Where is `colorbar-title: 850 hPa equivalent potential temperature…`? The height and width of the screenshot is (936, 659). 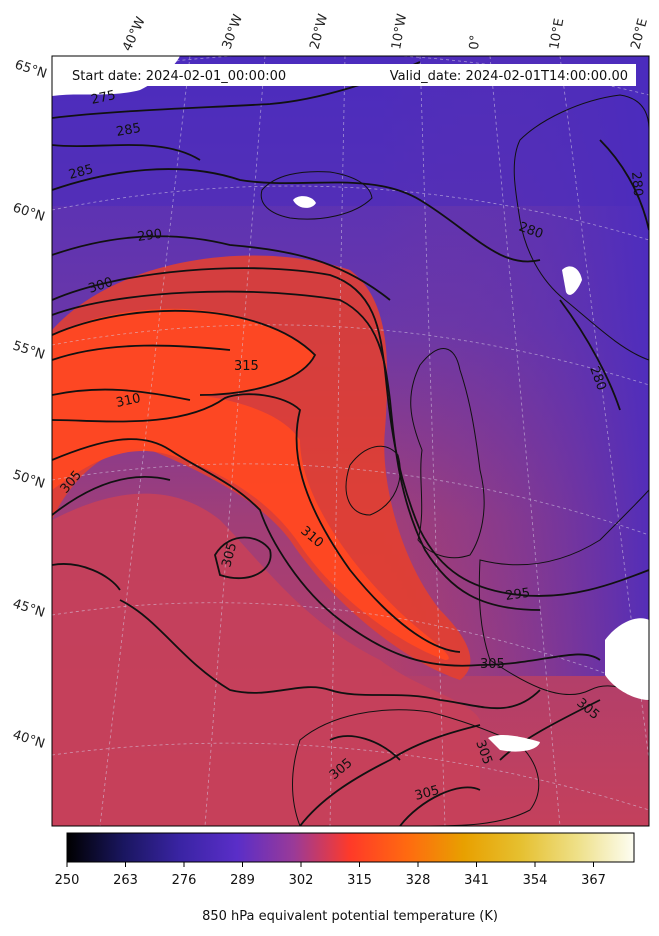 colorbar-title: 850 hPa equivalent potential temperature… is located at coordinates (350, 916).